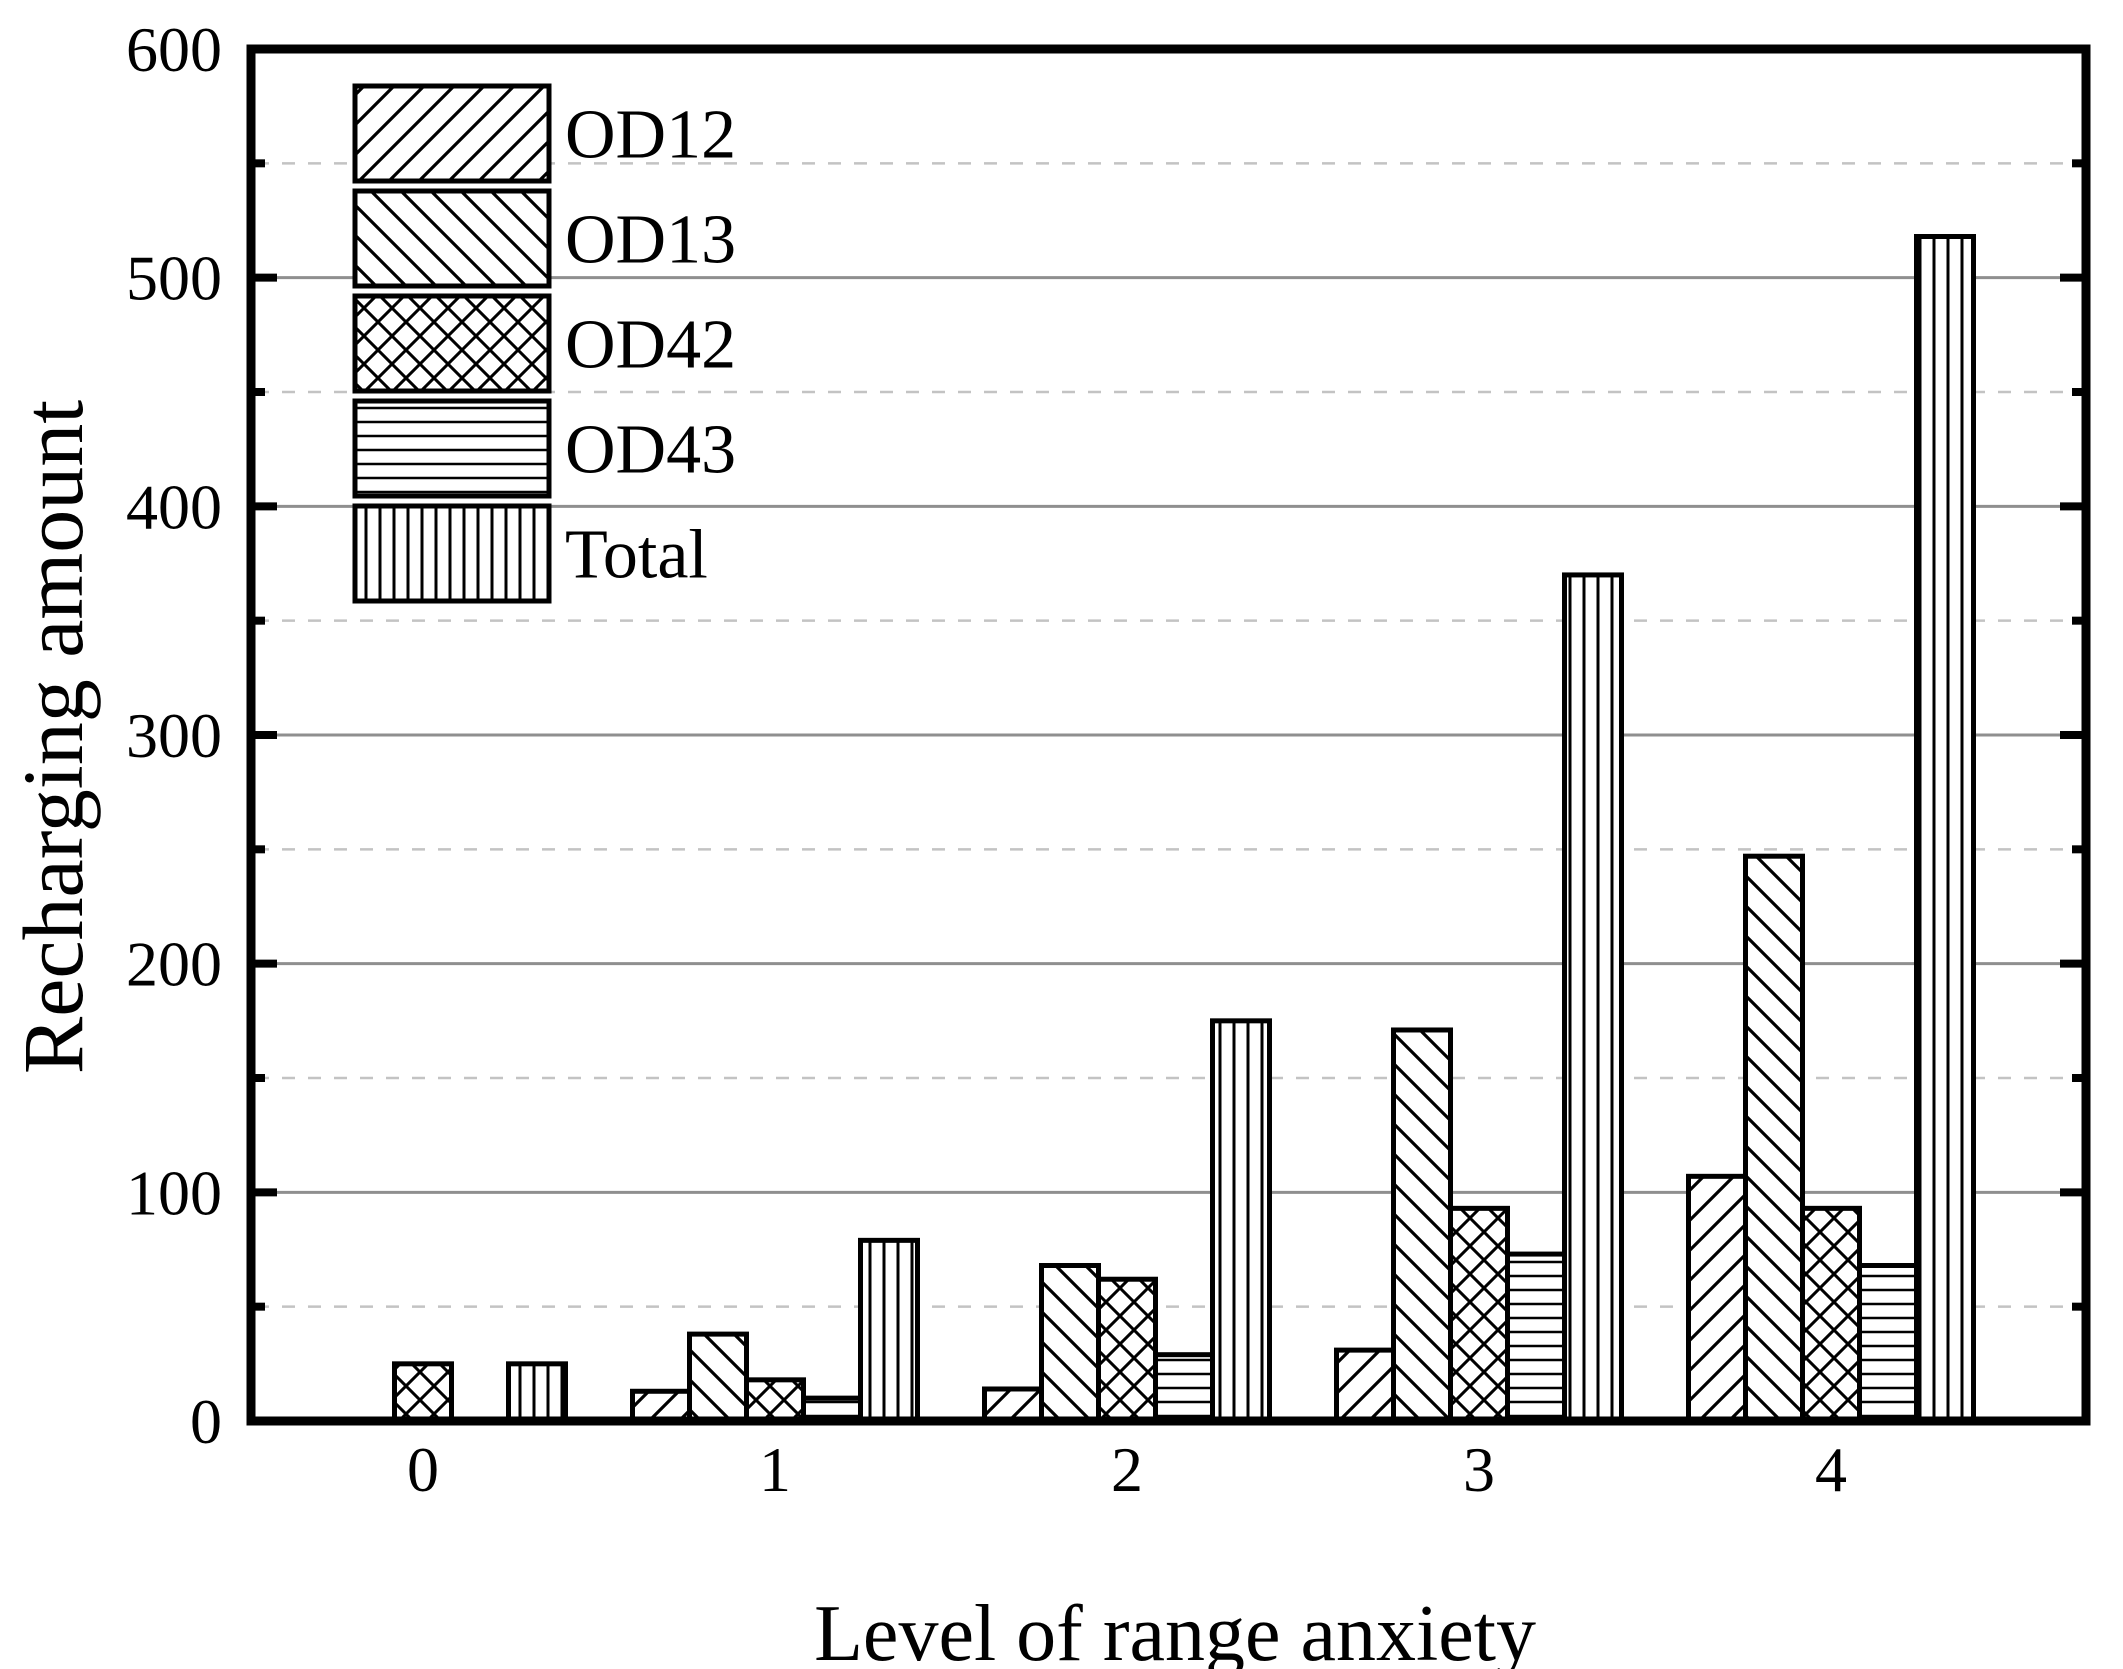 This screenshot has width=2123, height=1669. Describe the element at coordinates (174, 278) in the screenshot. I see `y-tick-label-500: 500` at that location.